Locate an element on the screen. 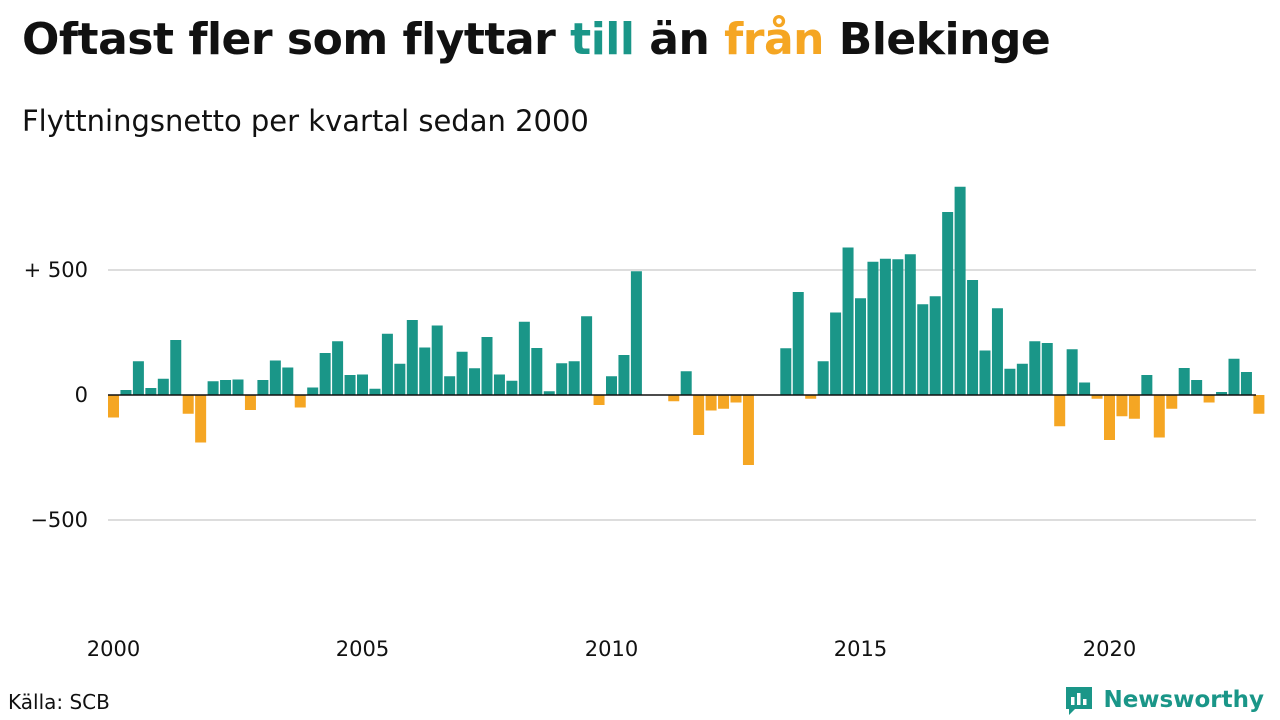 The height and width of the screenshot is (720, 1280). brand-logo: Newsworthy is located at coordinates (1163, 700).